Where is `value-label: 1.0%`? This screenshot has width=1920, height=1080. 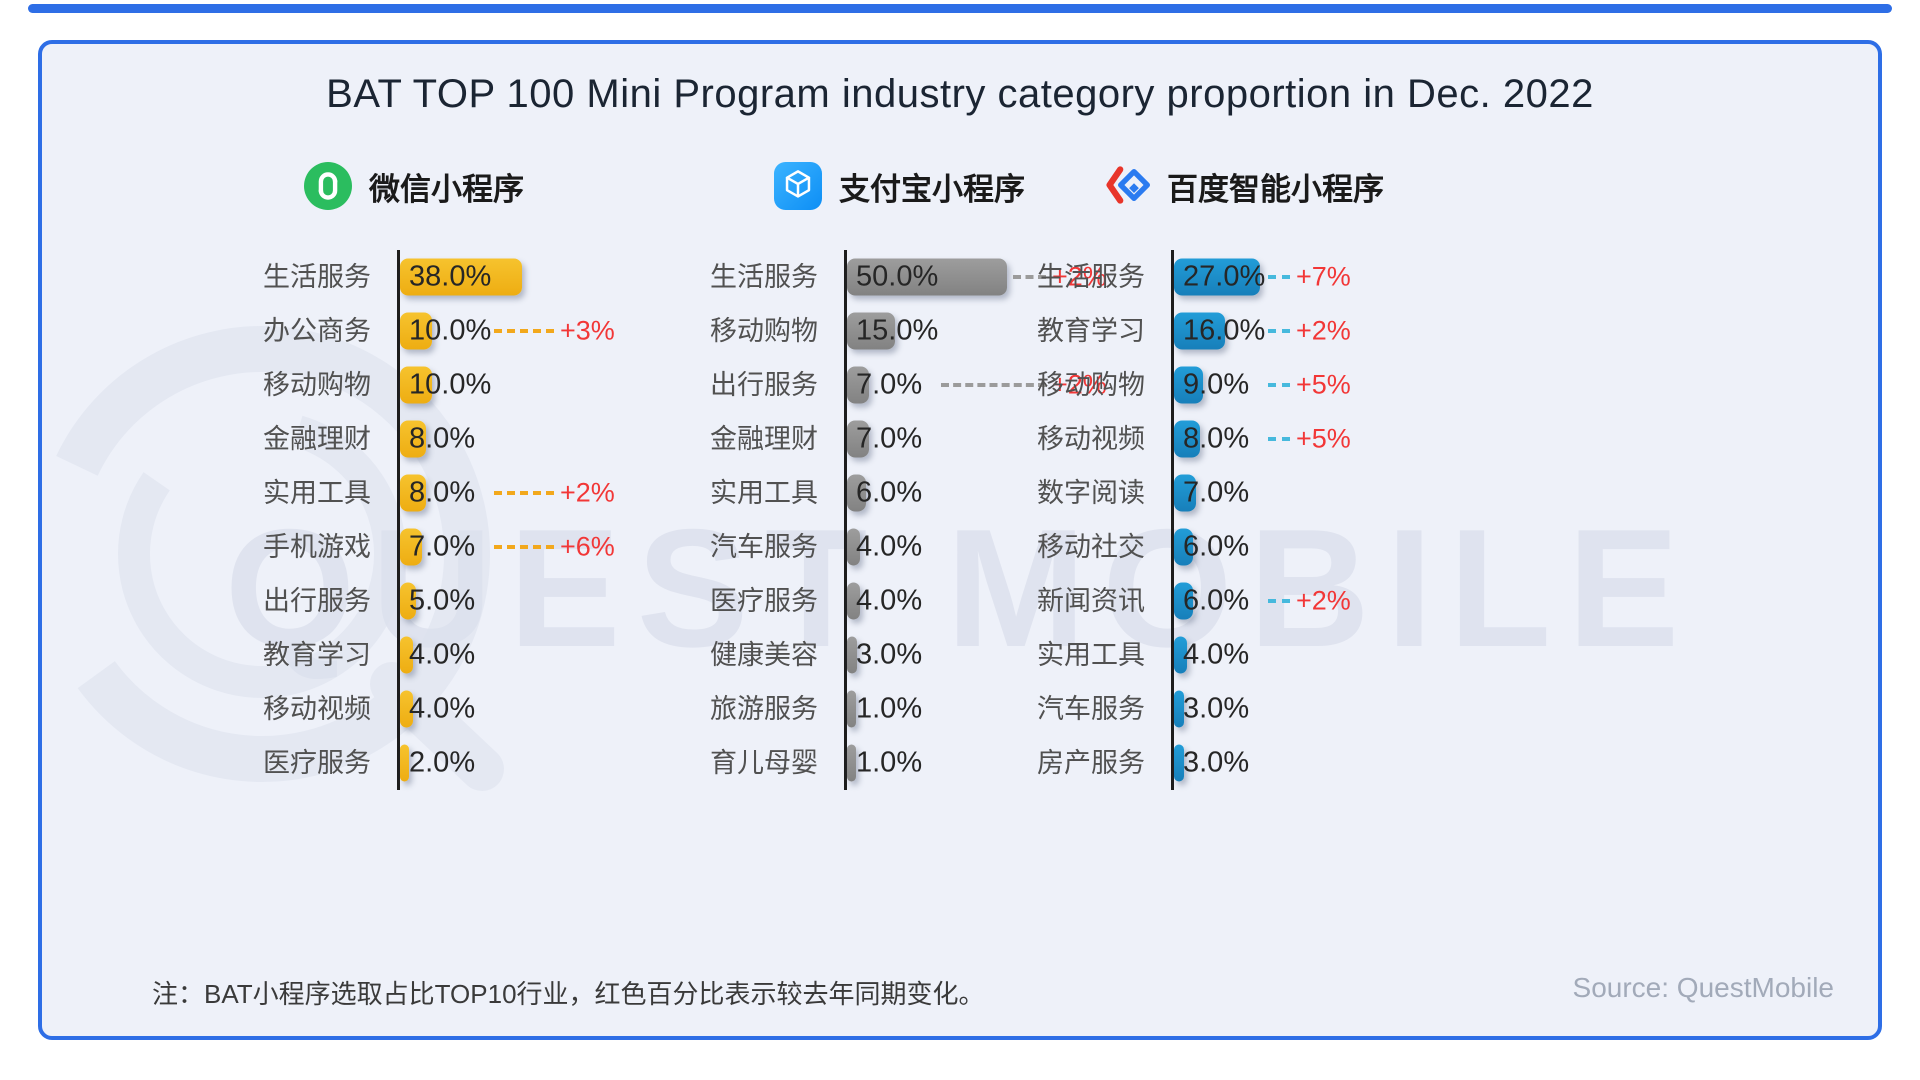
value-label: 1.0% is located at coordinates (889, 762).